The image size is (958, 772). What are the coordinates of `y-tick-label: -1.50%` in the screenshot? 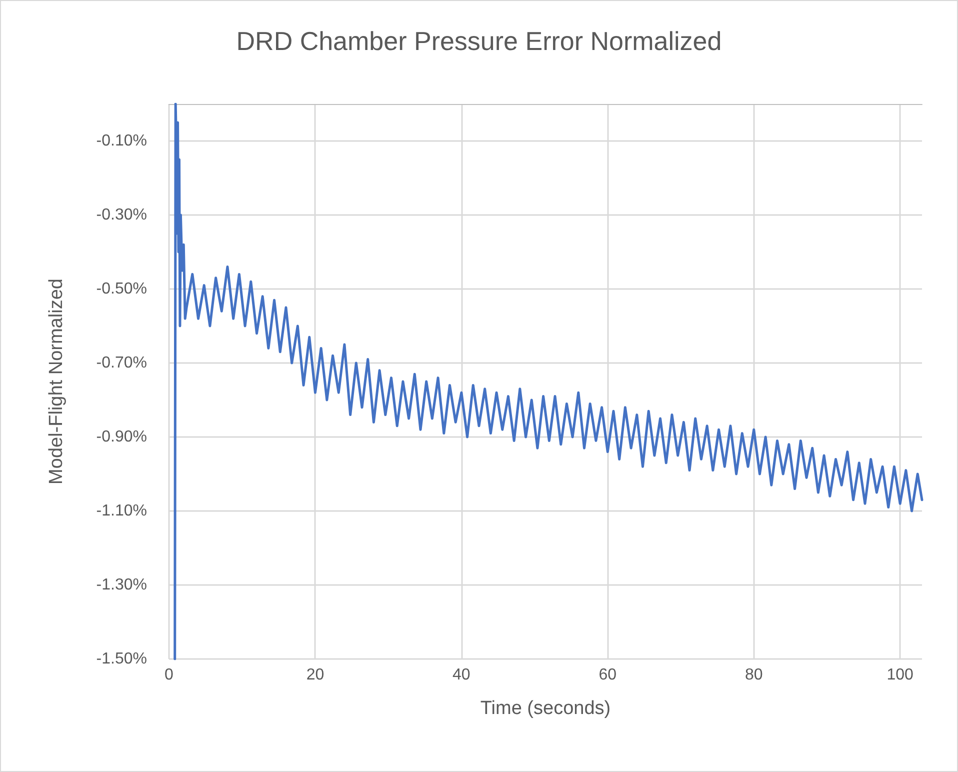 It's located at (121, 659).